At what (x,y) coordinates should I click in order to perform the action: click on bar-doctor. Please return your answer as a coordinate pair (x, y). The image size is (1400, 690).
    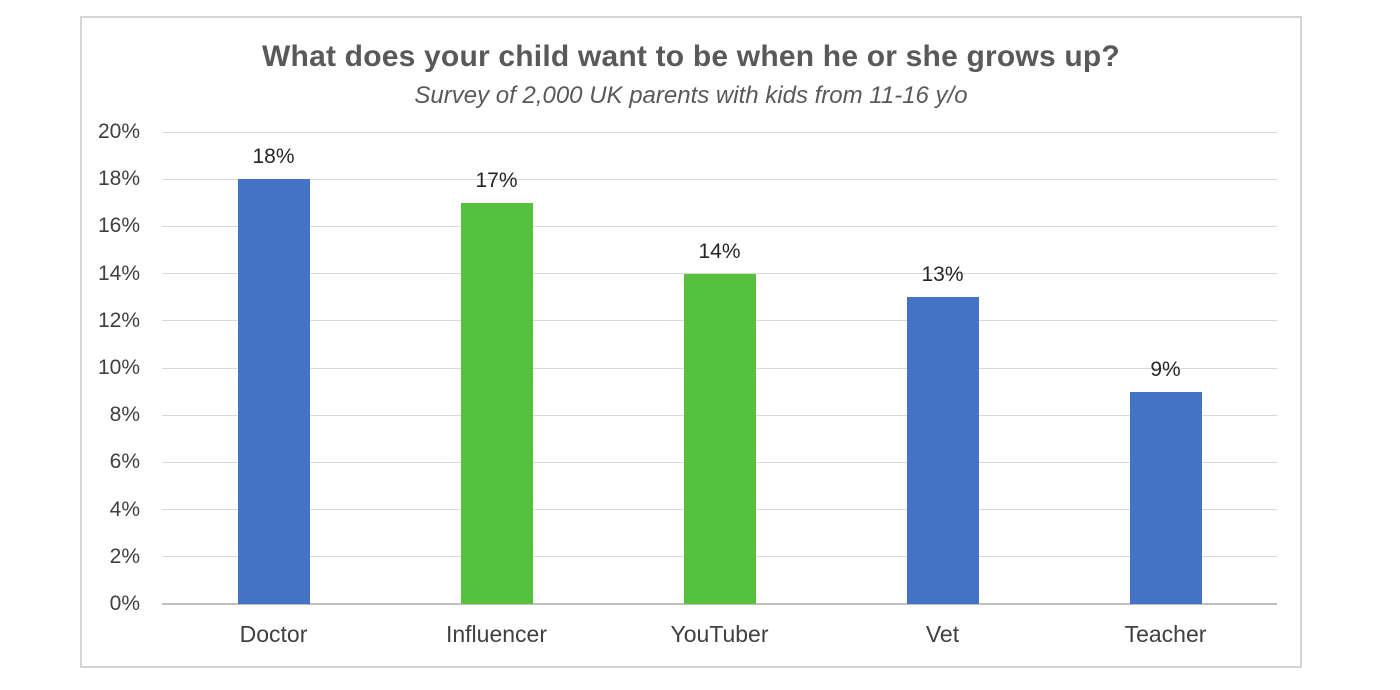
    Looking at the image, I should click on (273, 391).